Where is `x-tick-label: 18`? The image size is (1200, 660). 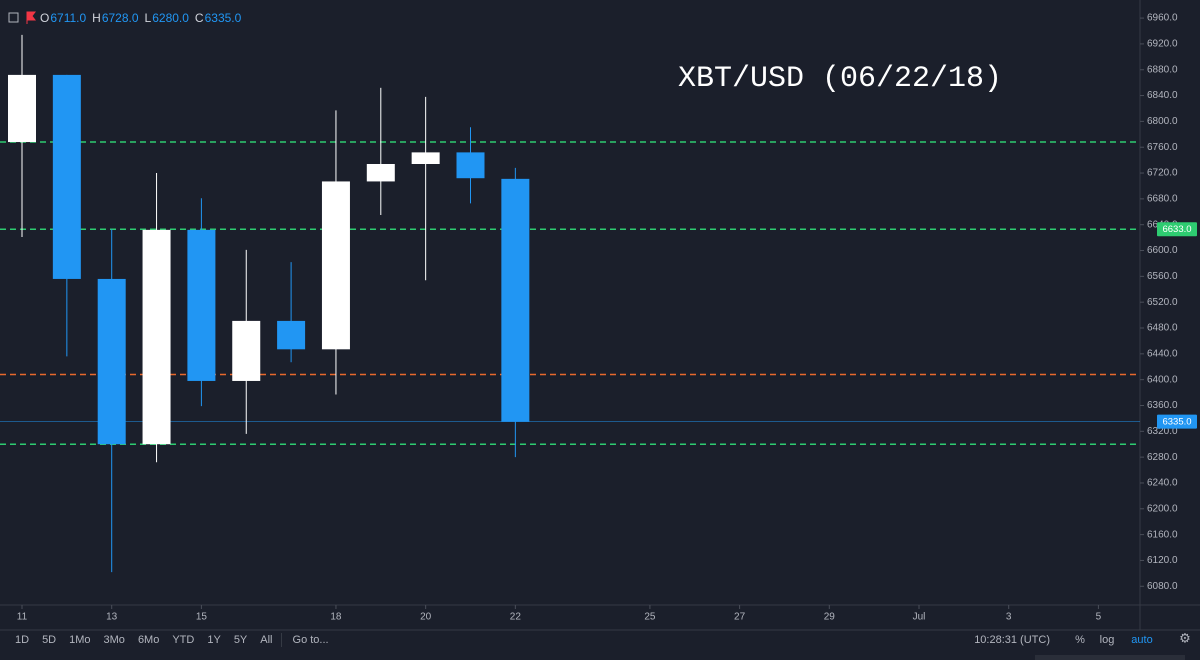
x-tick-label: 18 is located at coordinates (336, 617).